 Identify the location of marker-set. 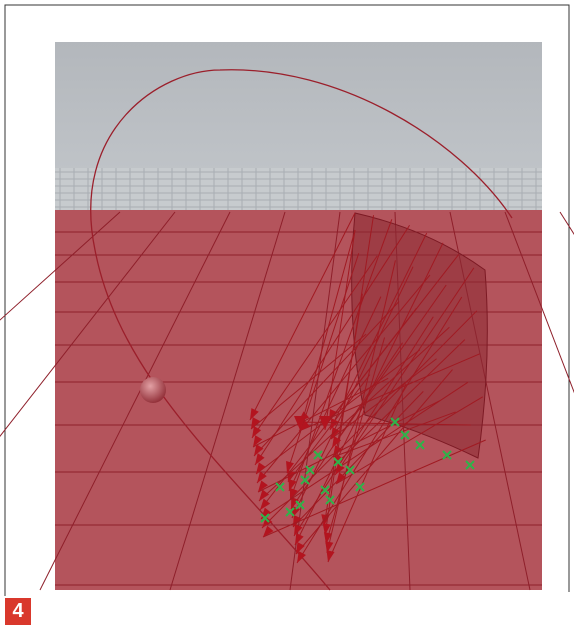
(367, 470).